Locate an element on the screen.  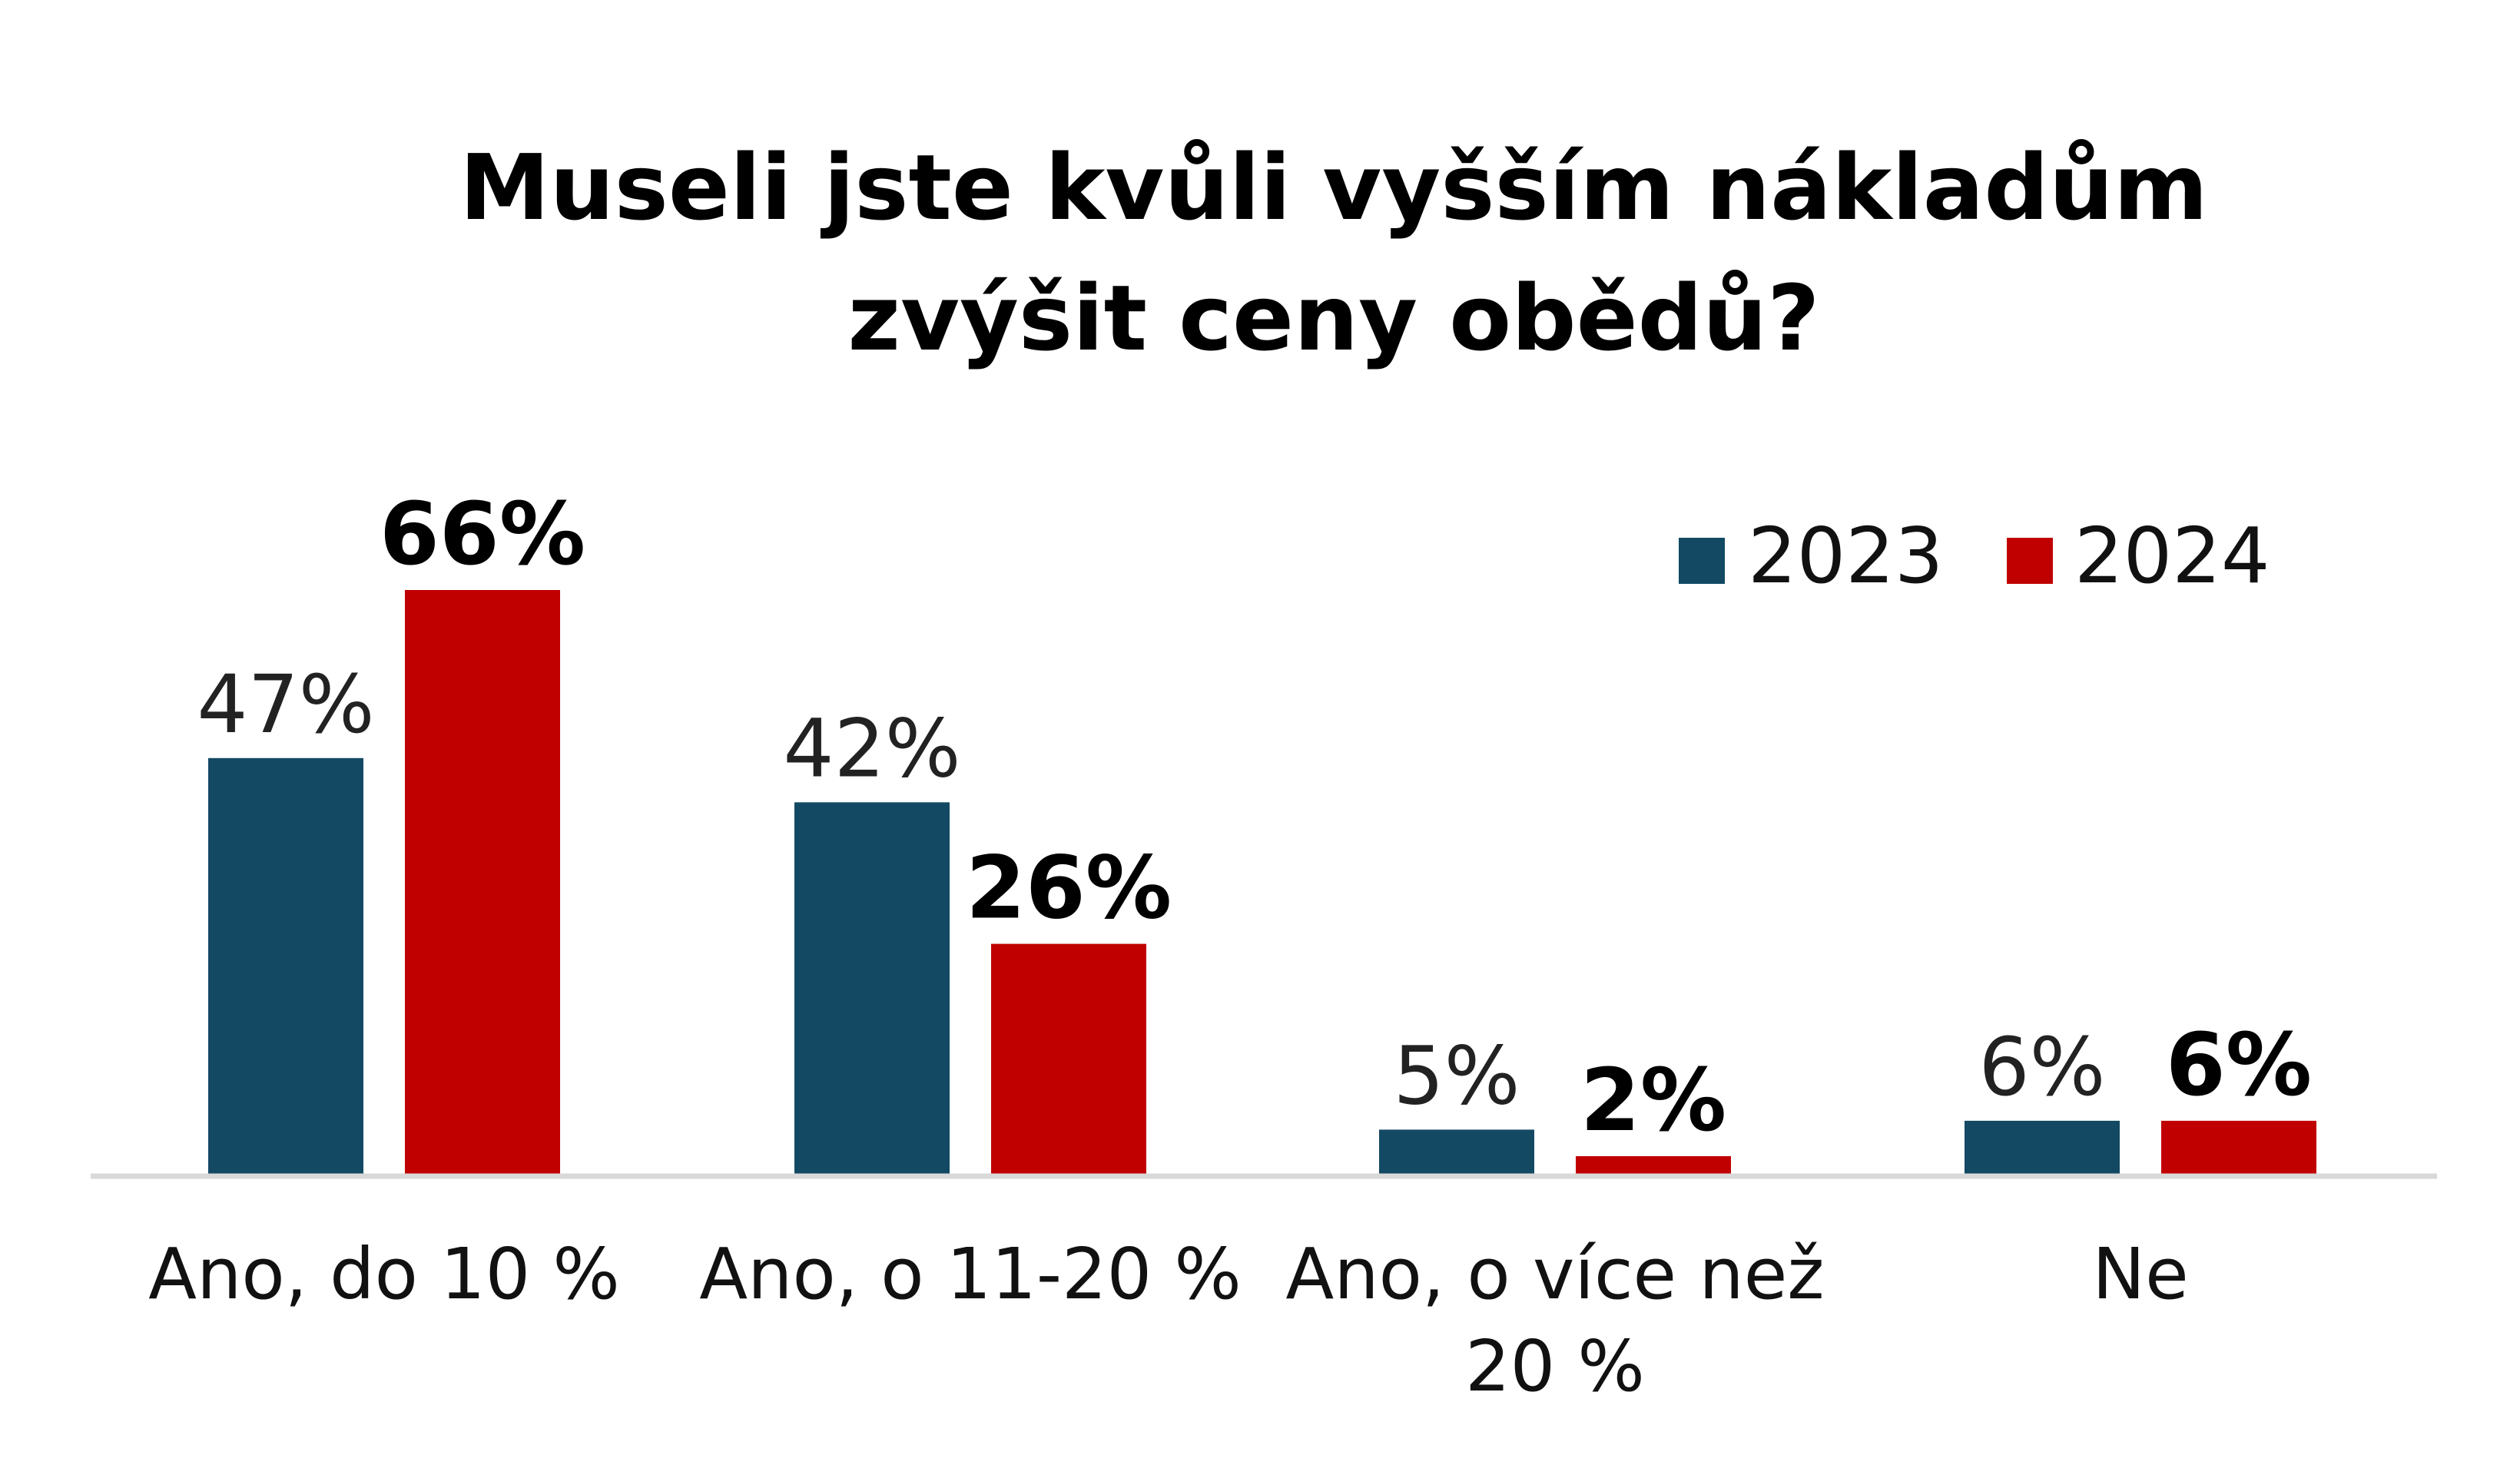
chart-legend: 2023 2024 is located at coordinates (1975, 556).